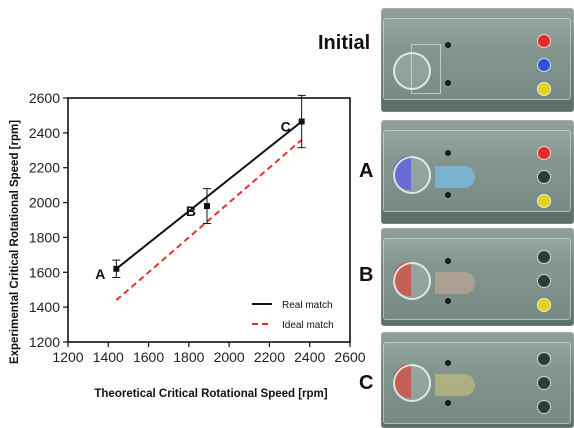 The width and height of the screenshot is (574, 428). I want to click on blue-reservoir, so click(544, 65).